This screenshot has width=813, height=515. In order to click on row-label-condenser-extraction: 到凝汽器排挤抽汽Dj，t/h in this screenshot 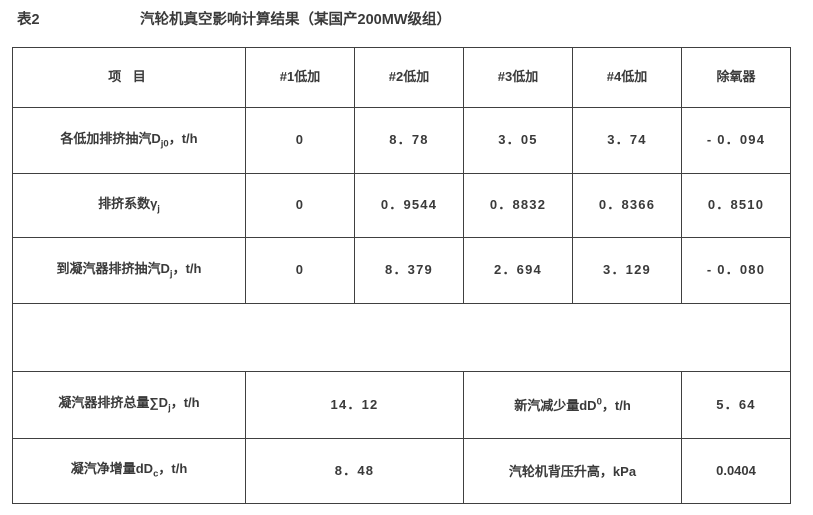, I will do `click(129, 270)`.